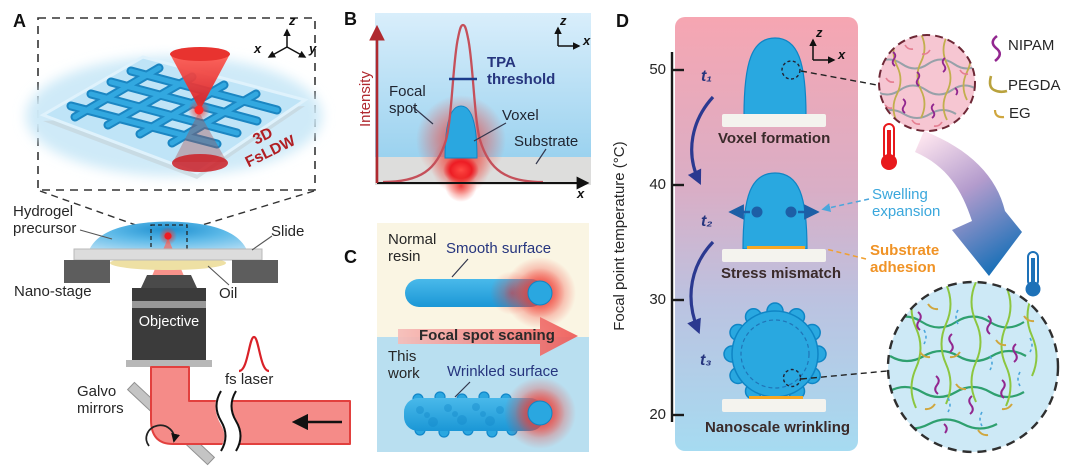 This screenshot has height=469, width=1080. Describe the element at coordinates (288, 231) in the screenshot. I see `slide-label: Slide` at that location.